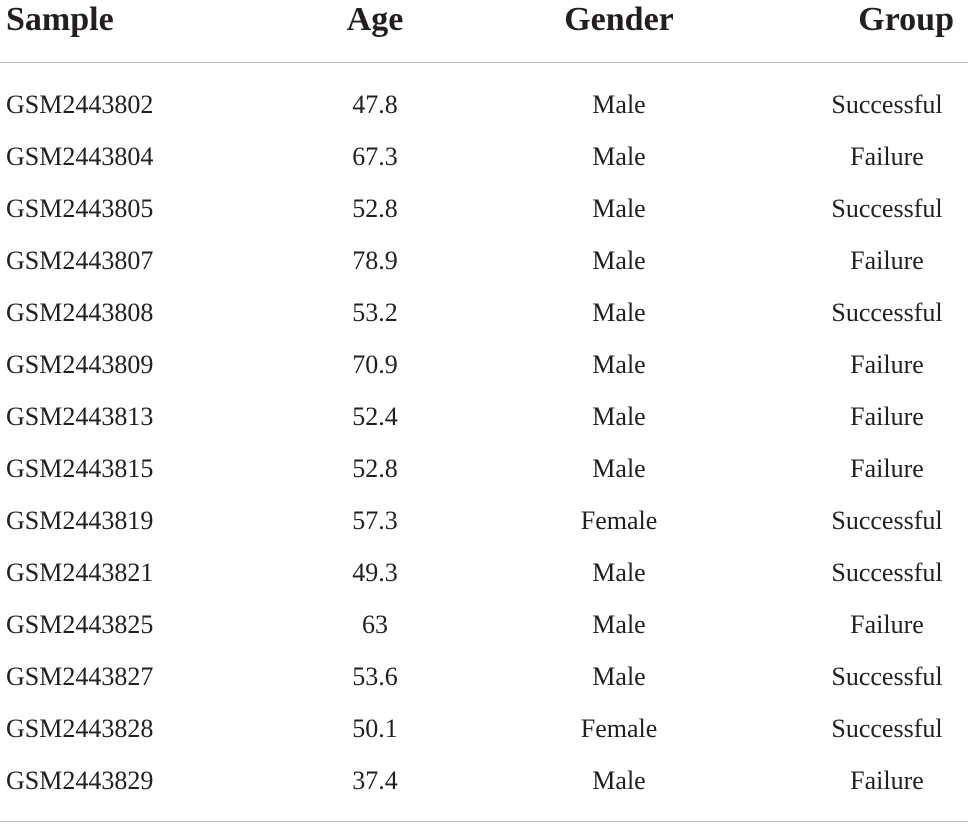 The height and width of the screenshot is (829, 968). I want to click on header-age: Age, so click(375, 19).